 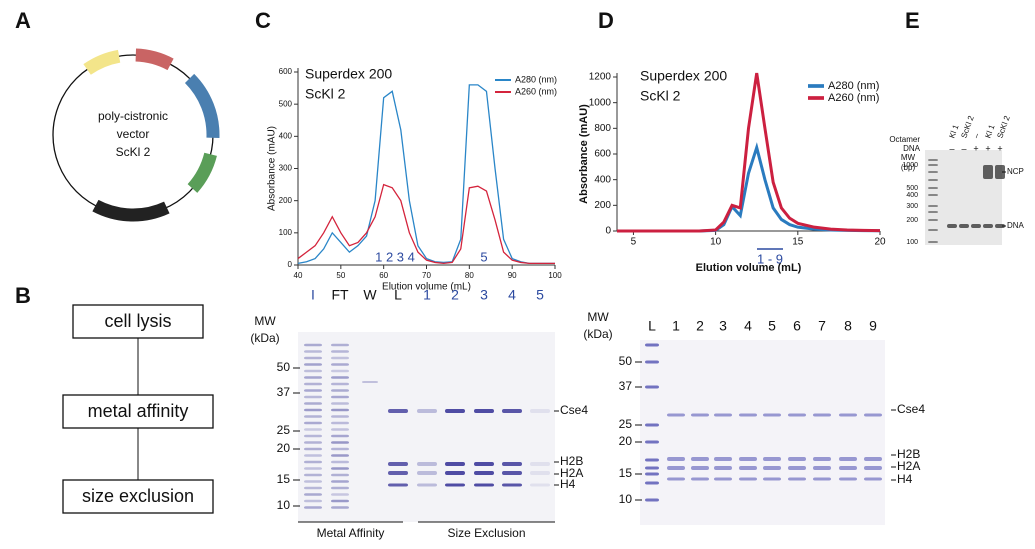 I want to click on step-label: size exclusion, so click(x=138, y=496).